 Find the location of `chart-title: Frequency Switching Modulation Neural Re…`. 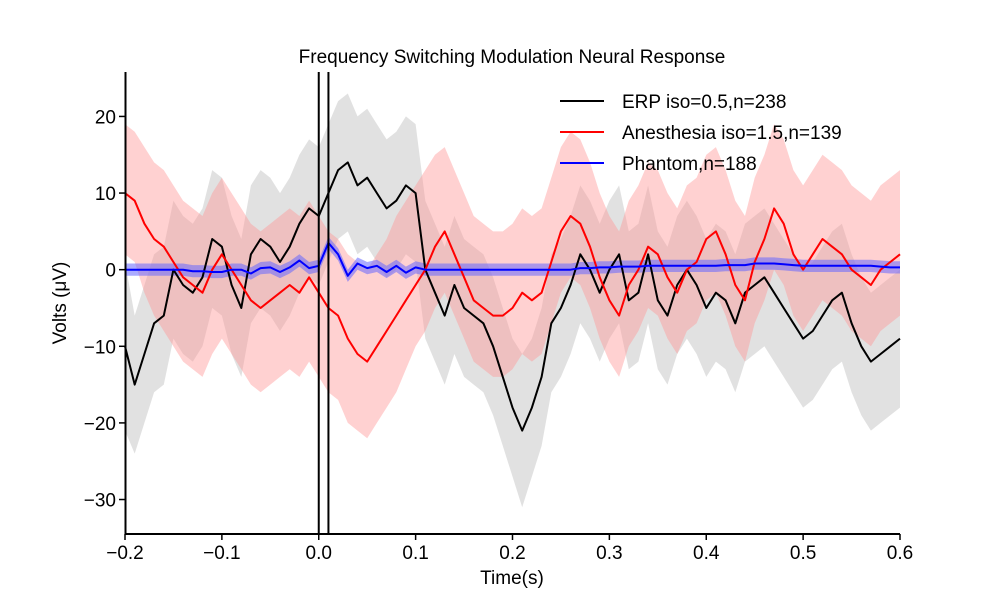

chart-title: Frequency Switching Modulation Neural Re… is located at coordinates (512, 57).